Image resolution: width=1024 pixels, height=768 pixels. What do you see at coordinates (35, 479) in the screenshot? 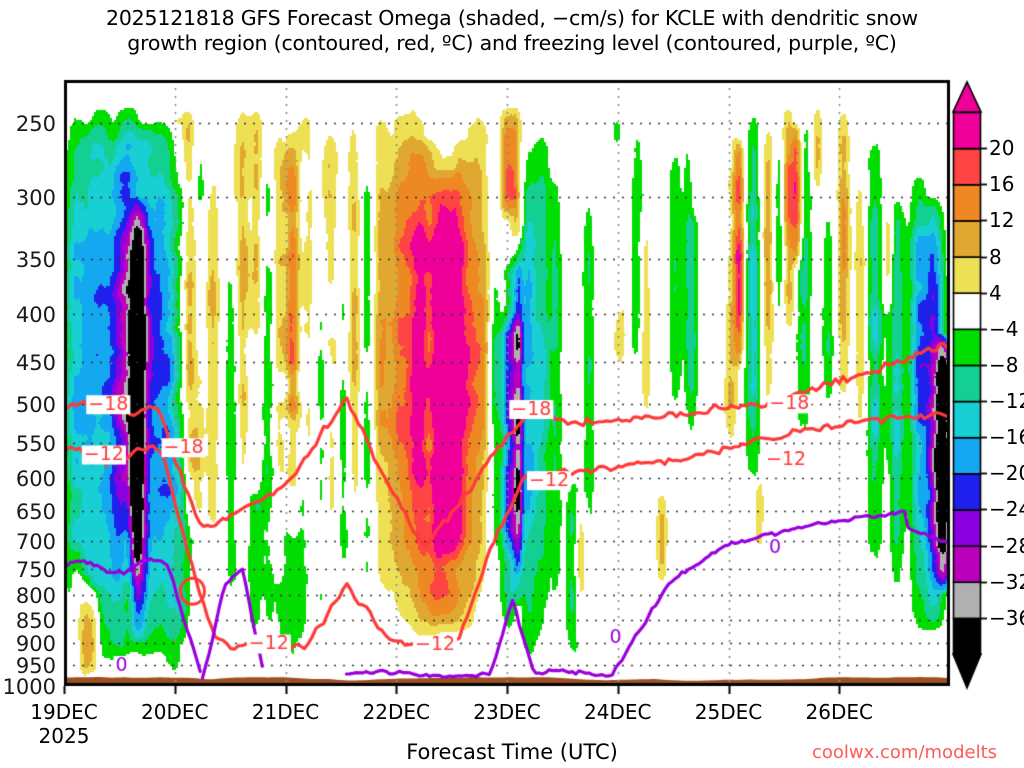
I see `y-tick-600: 600` at bounding box center [35, 479].